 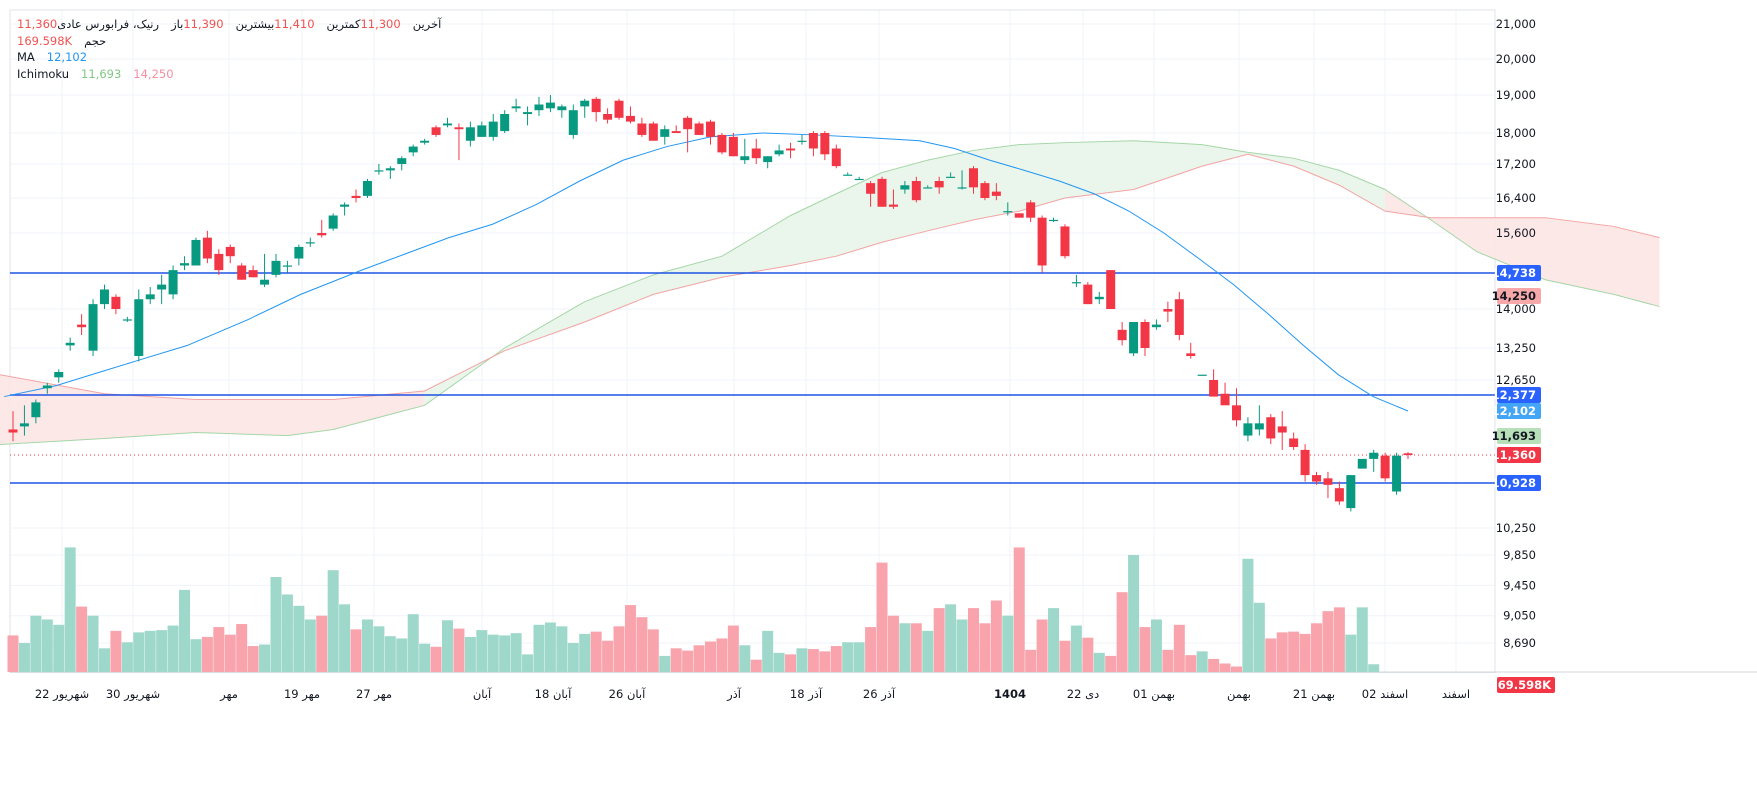 I want to click on y-axis-tick-label: 17,200, so click(x=1516, y=164).